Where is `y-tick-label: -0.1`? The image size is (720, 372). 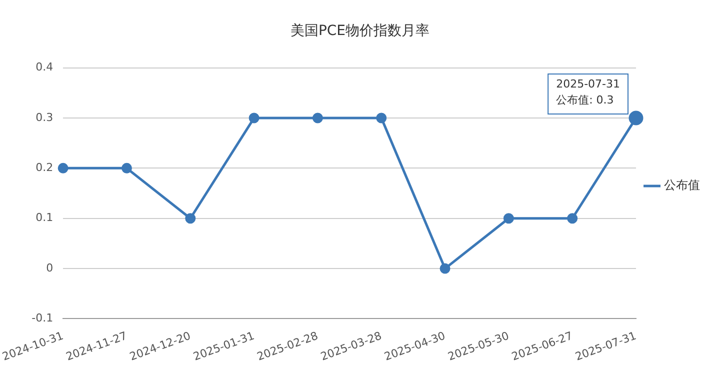
y-tick-label: -0.1 is located at coordinates (43, 318).